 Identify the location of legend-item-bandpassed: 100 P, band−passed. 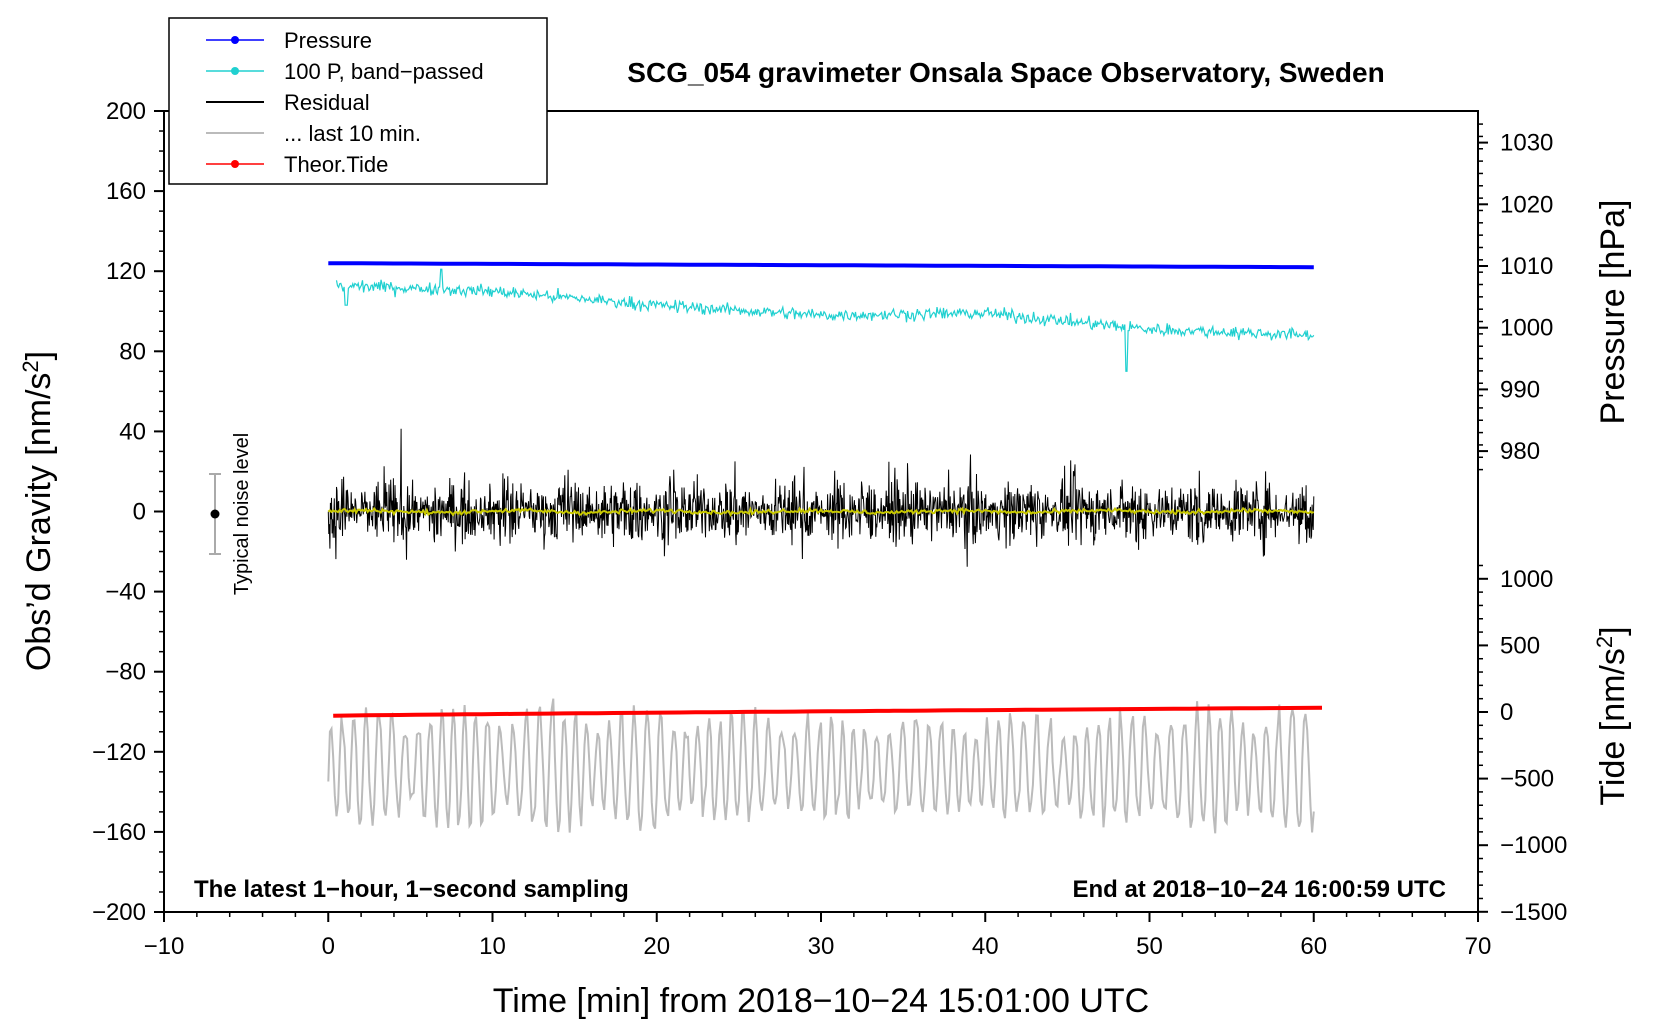
(345, 71).